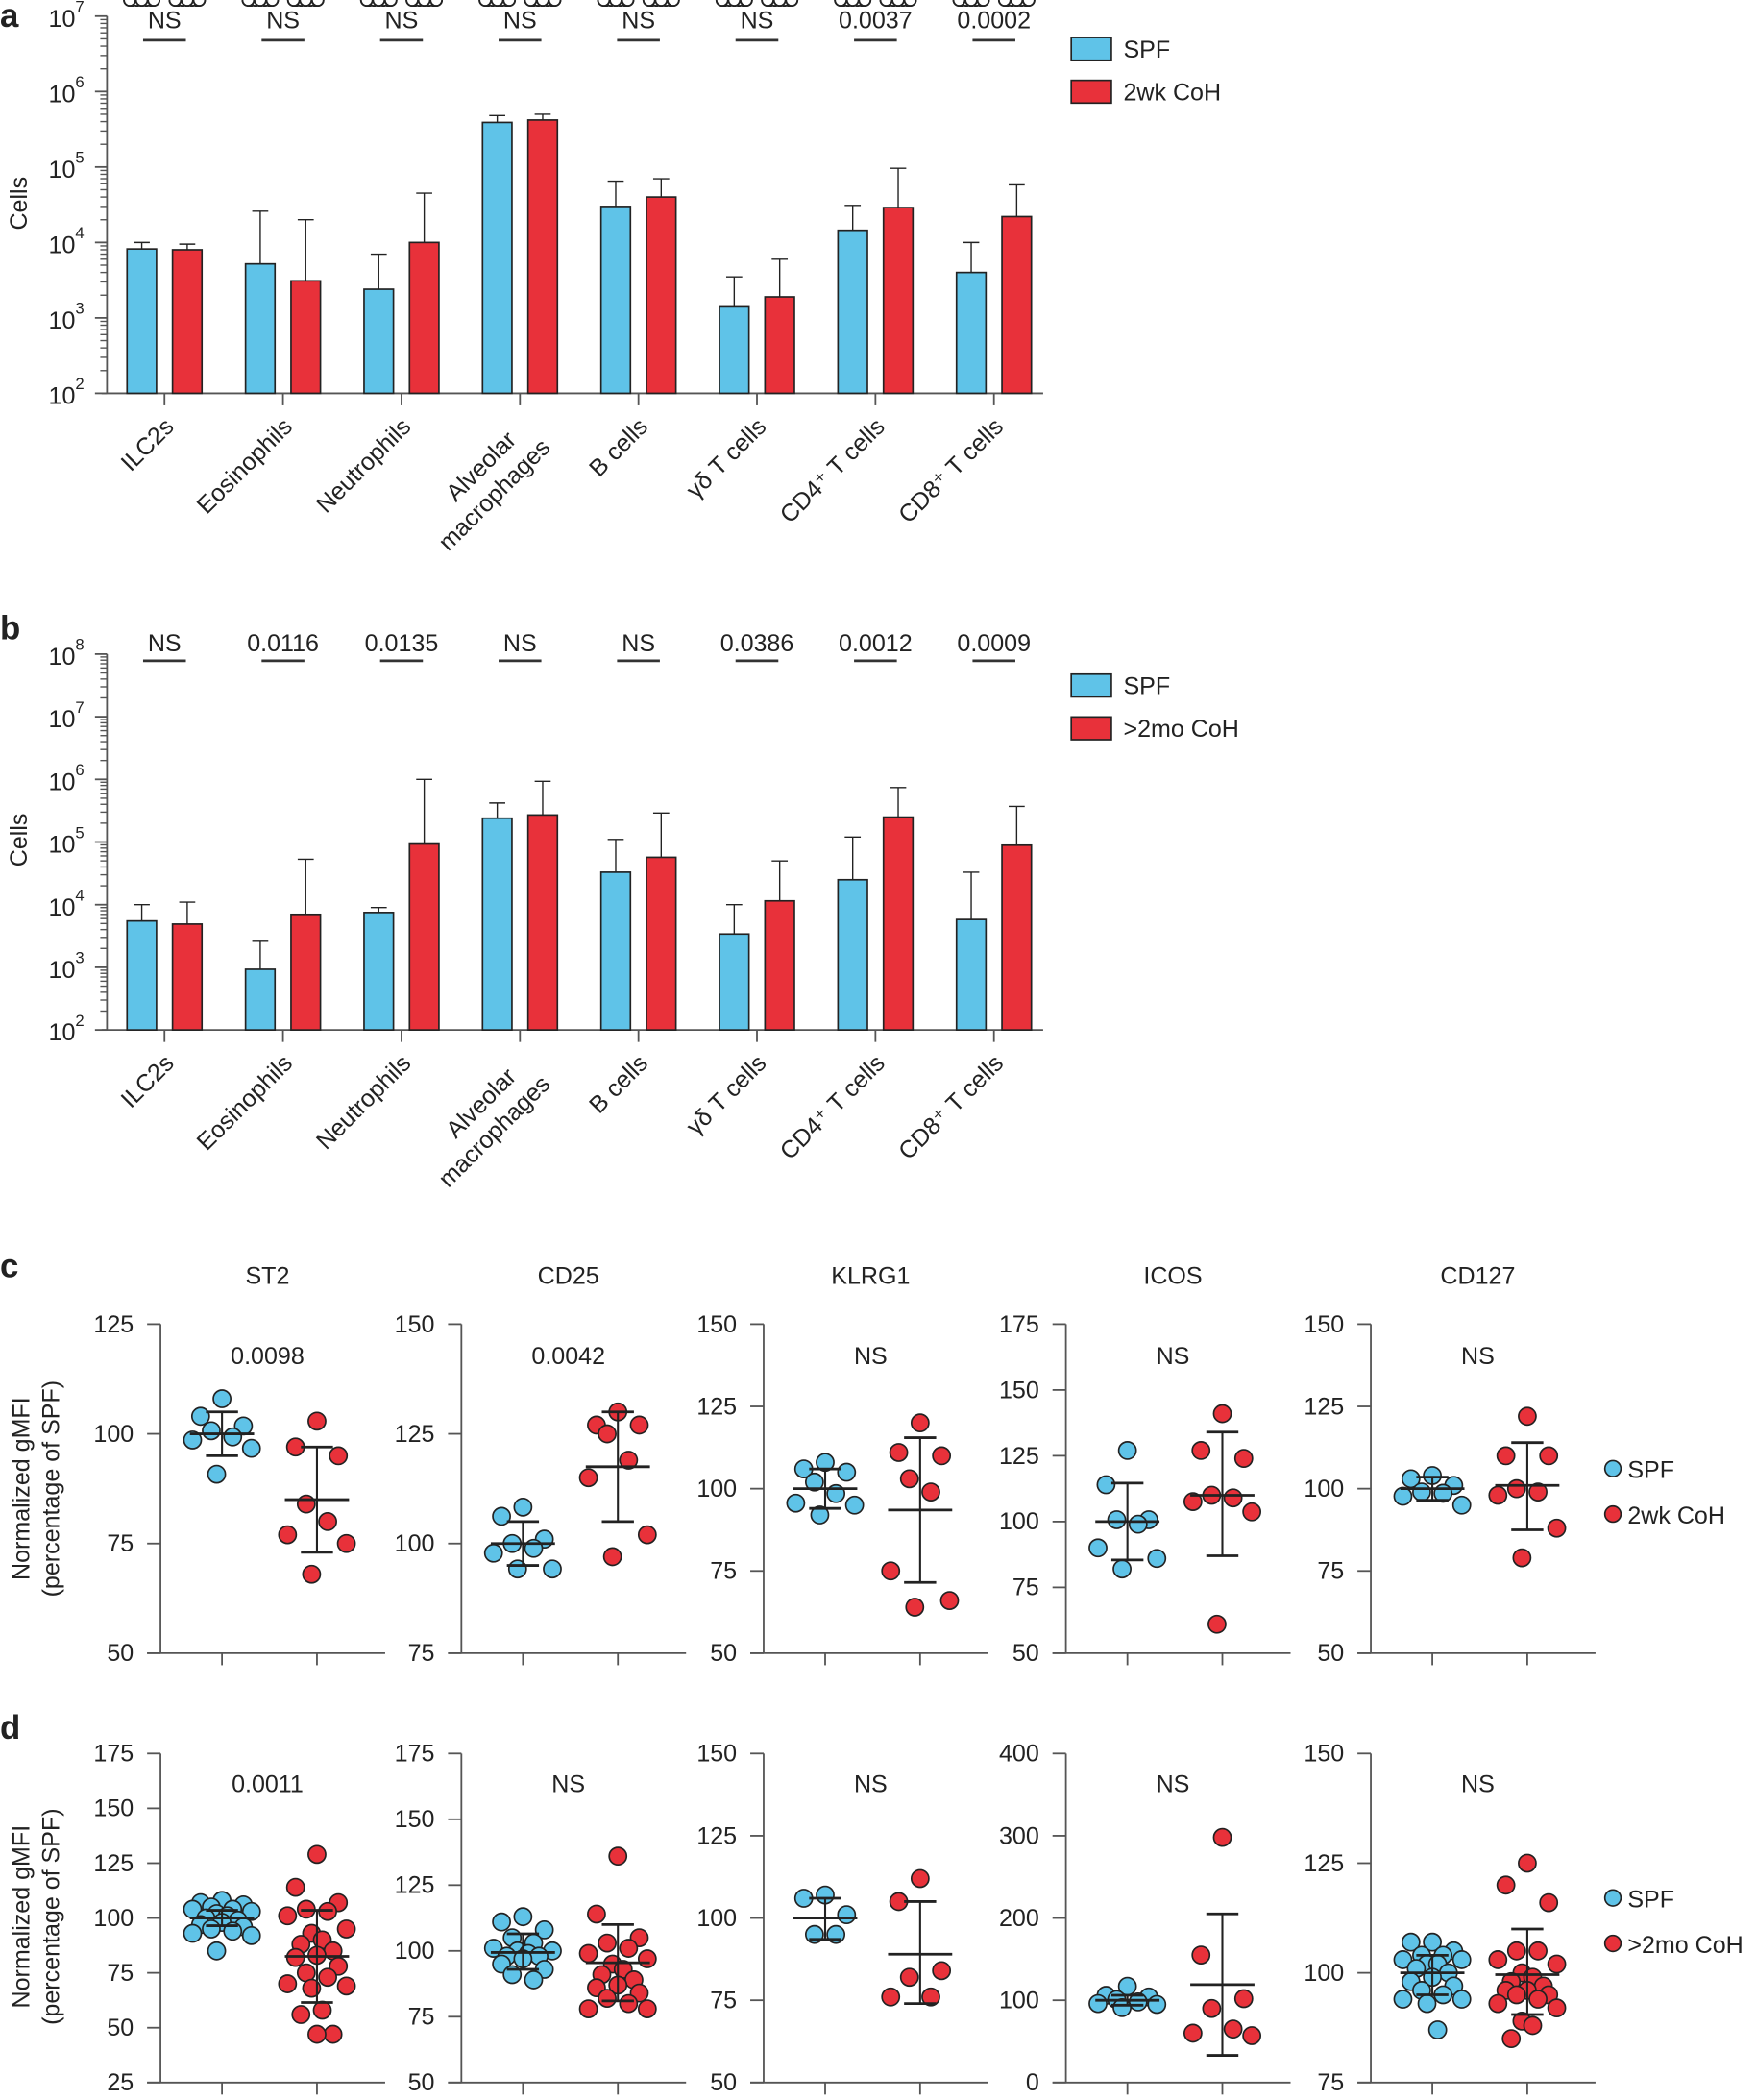 The image size is (1756, 2100). I want to click on p-value-label: 0.0386, so click(757, 643).